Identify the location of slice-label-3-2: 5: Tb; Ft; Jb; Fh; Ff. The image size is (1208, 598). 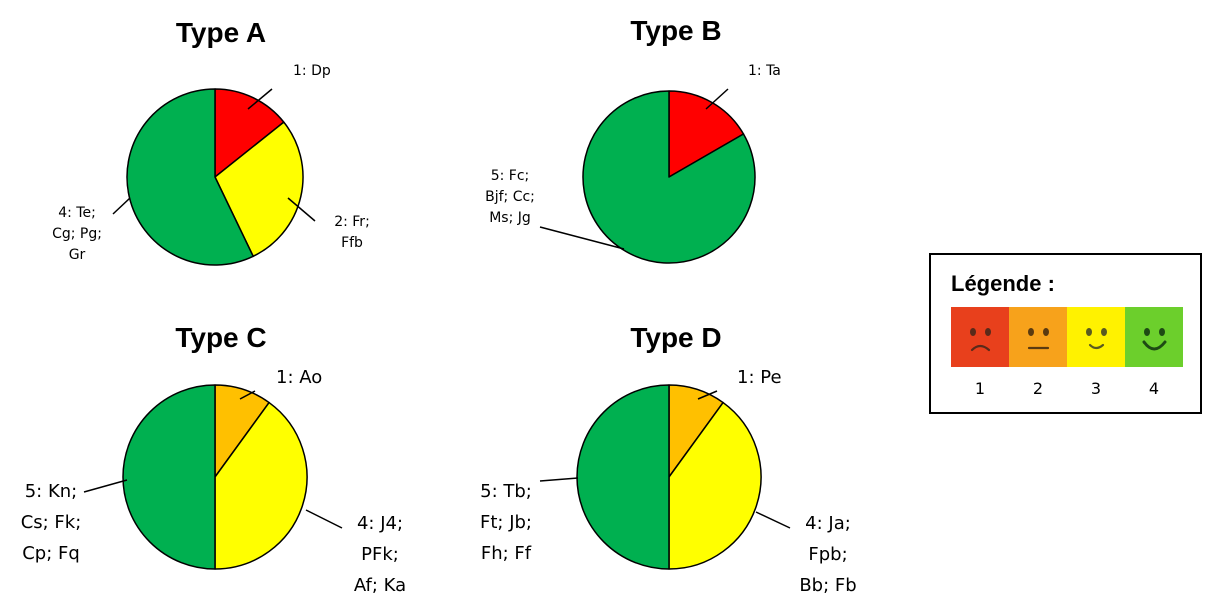
(506, 522).